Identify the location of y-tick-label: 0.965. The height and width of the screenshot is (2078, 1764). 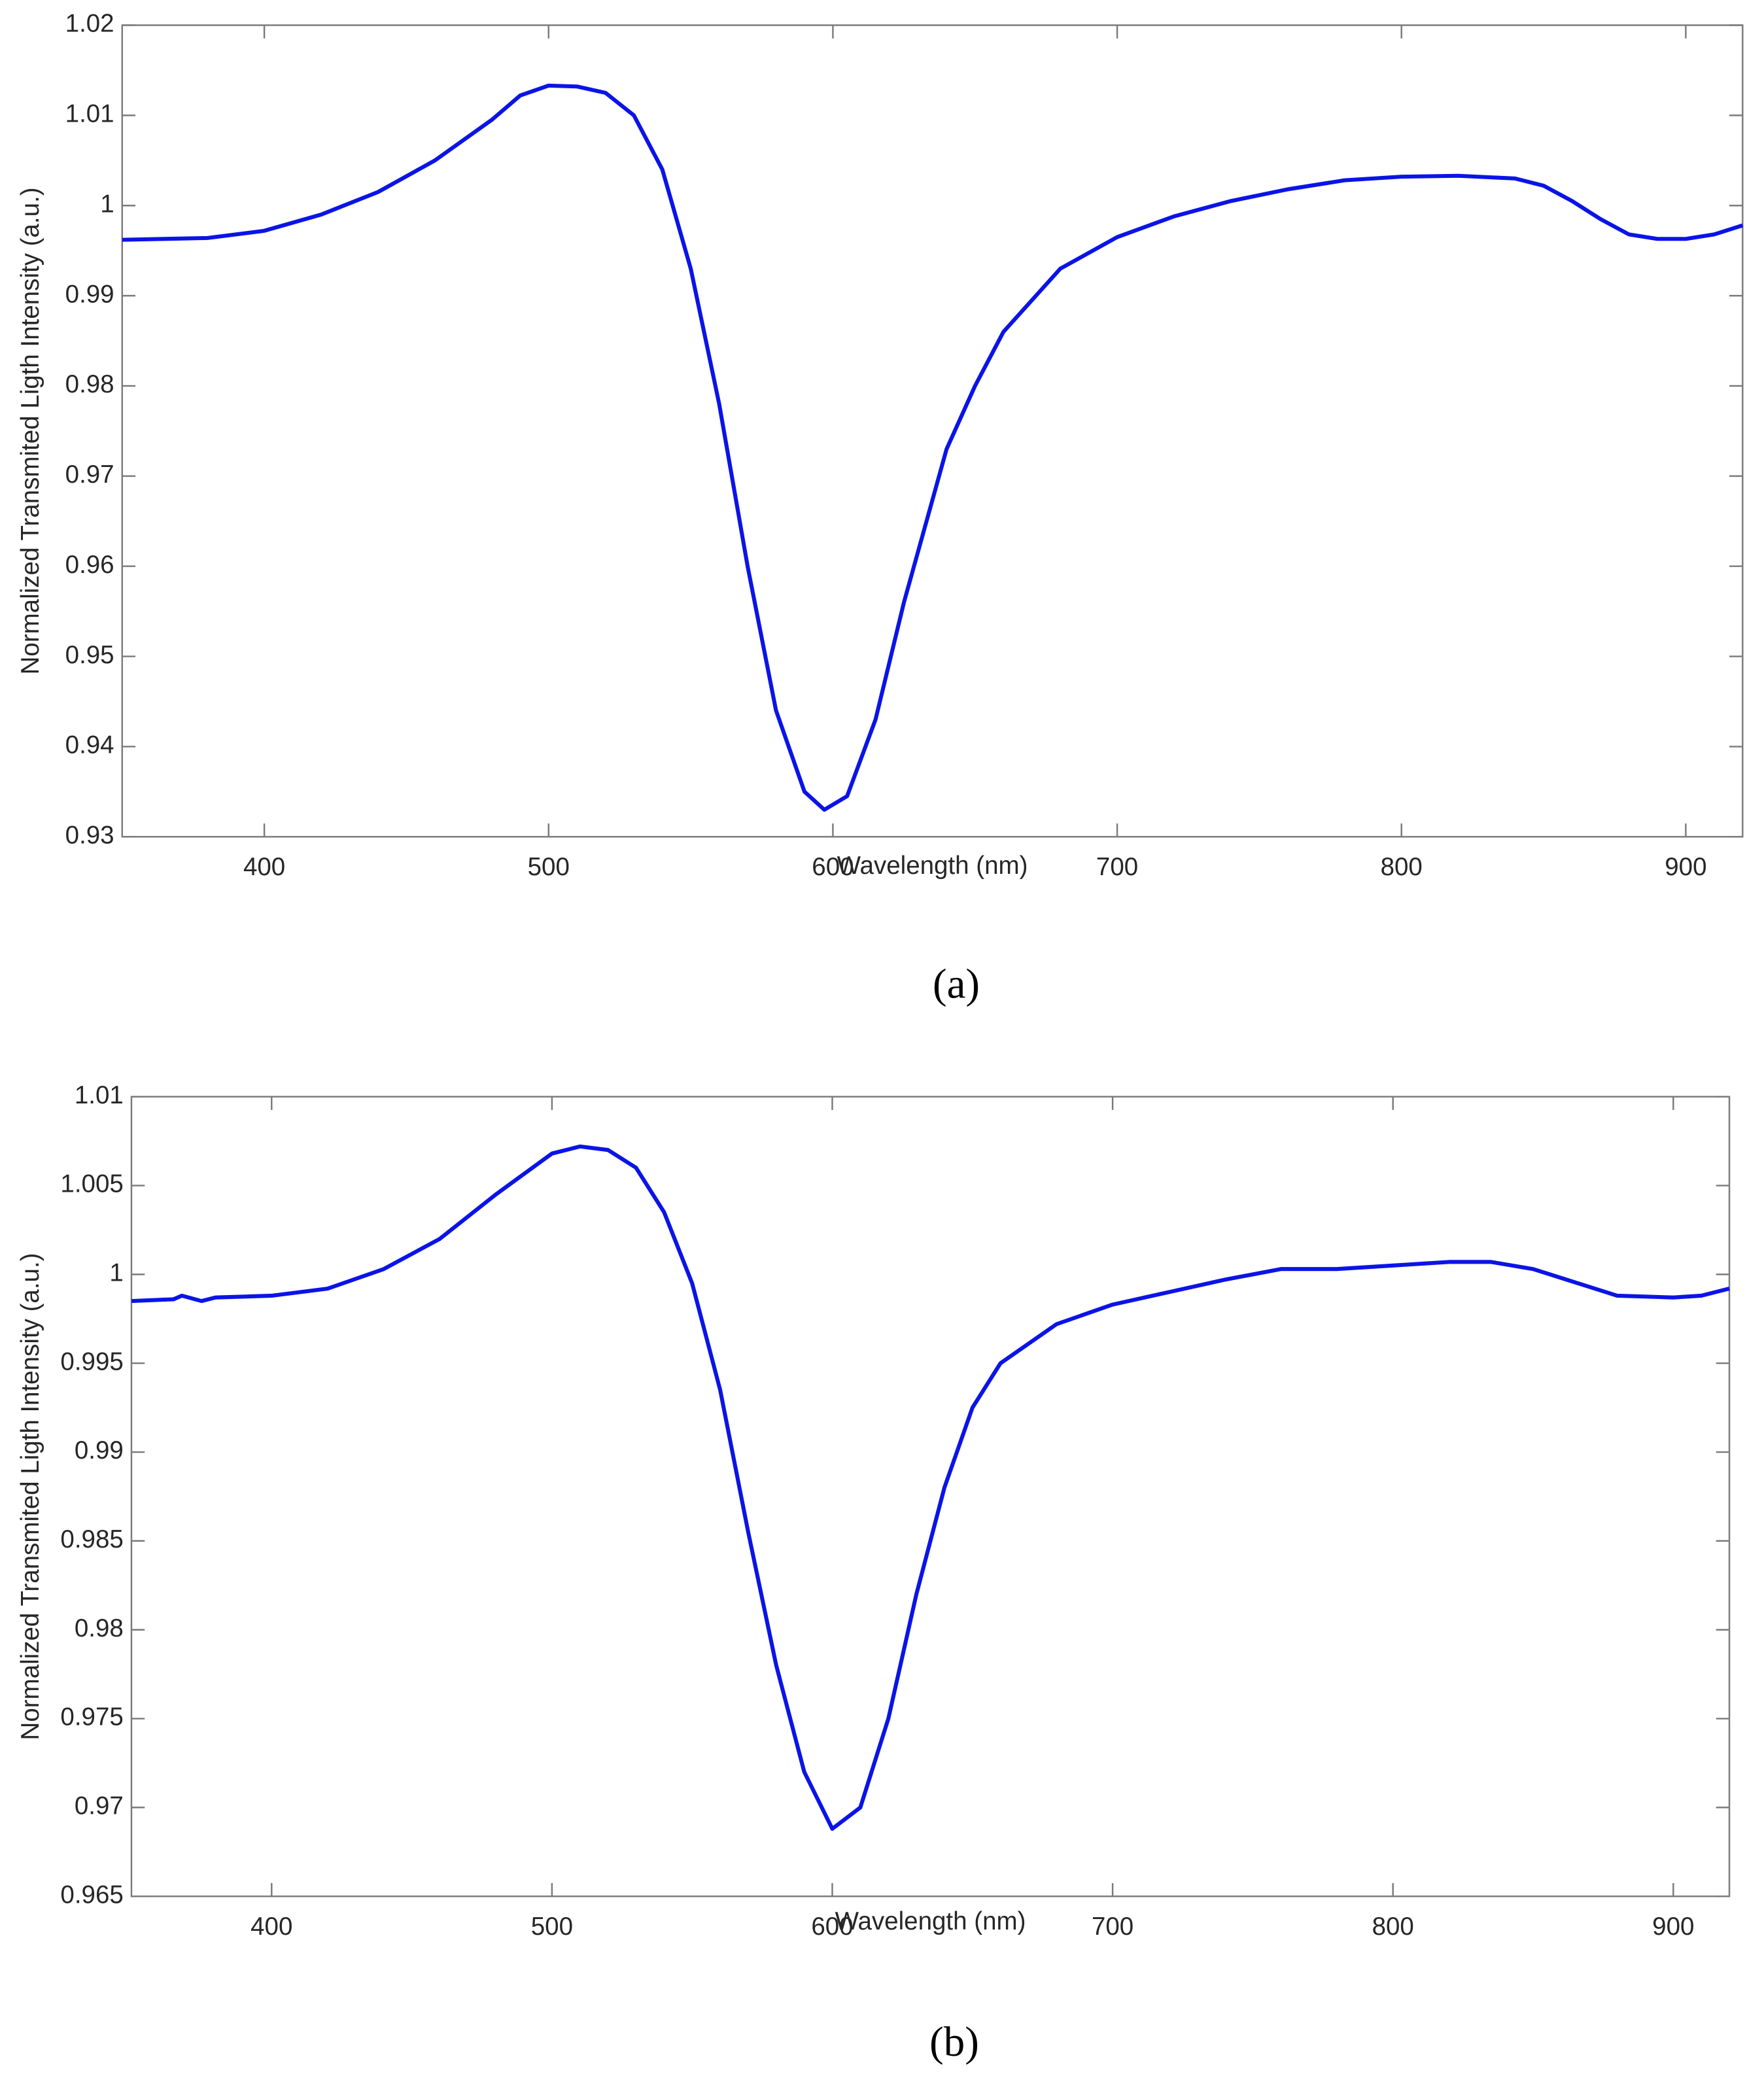
(91, 1894).